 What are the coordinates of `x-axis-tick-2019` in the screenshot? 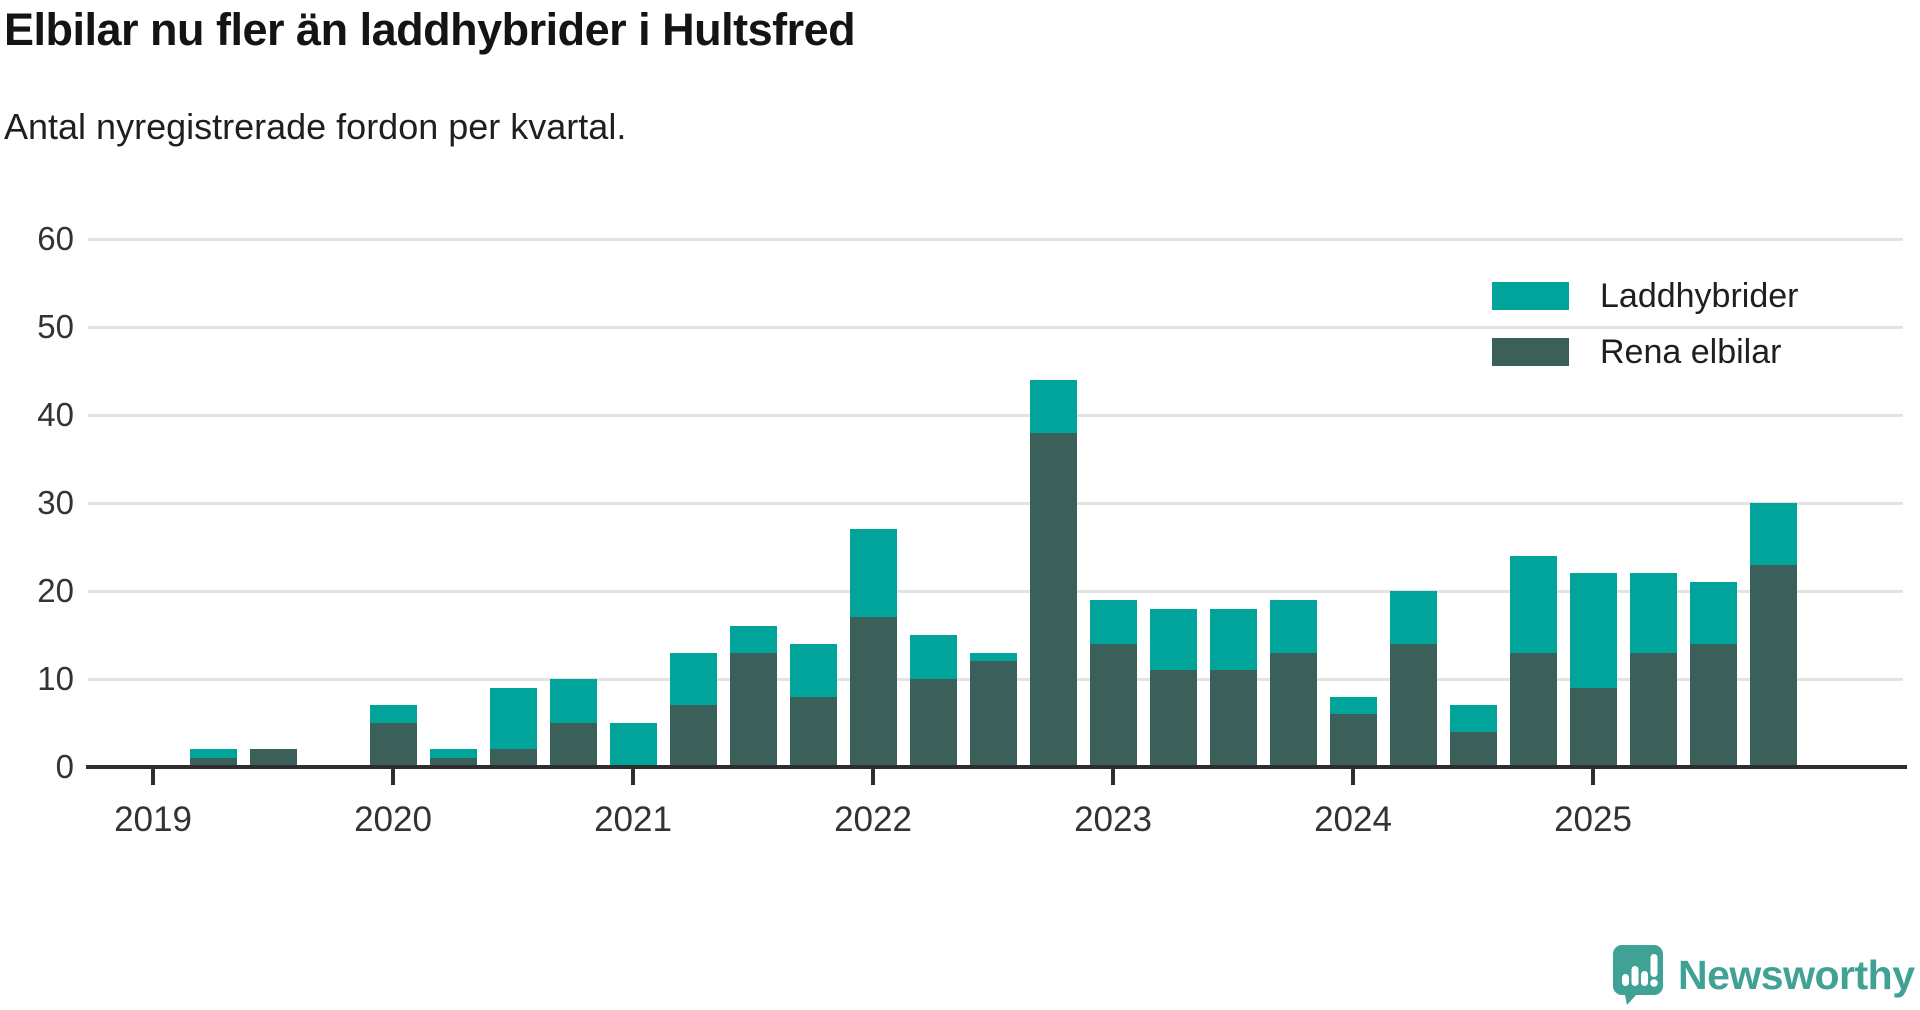 It's located at (153, 777).